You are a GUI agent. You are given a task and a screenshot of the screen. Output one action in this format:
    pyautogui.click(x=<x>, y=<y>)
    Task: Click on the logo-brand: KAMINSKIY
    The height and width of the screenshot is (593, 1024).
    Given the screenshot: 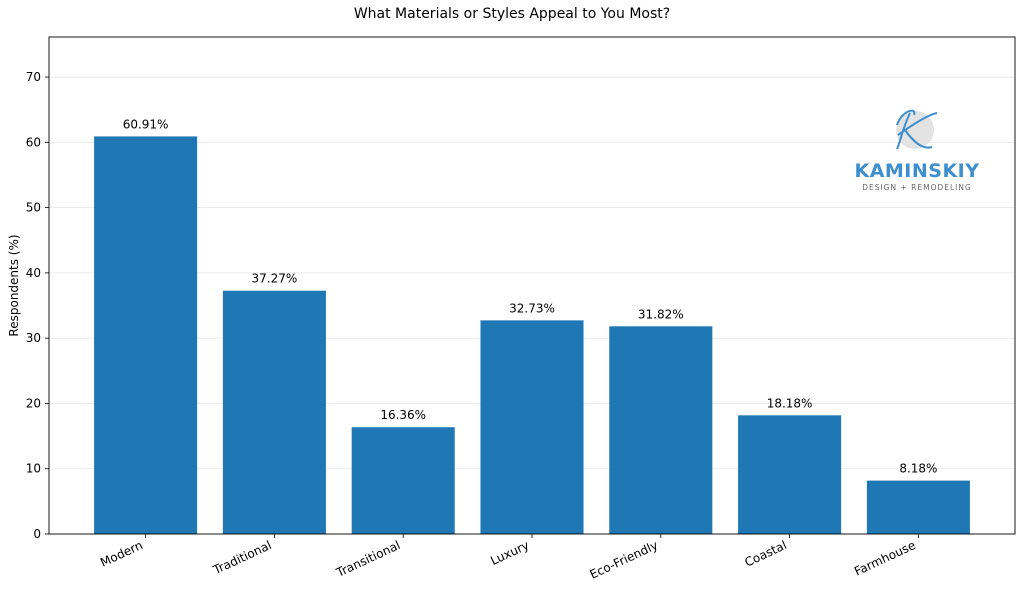 What is the action you would take?
    pyautogui.click(x=917, y=171)
    